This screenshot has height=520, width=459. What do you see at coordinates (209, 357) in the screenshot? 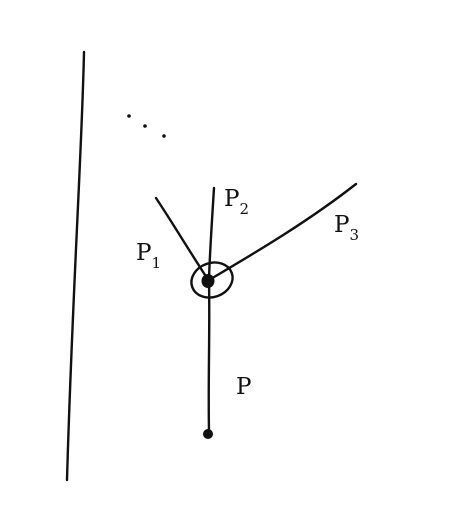
I see `path-p-trunk` at bounding box center [209, 357].